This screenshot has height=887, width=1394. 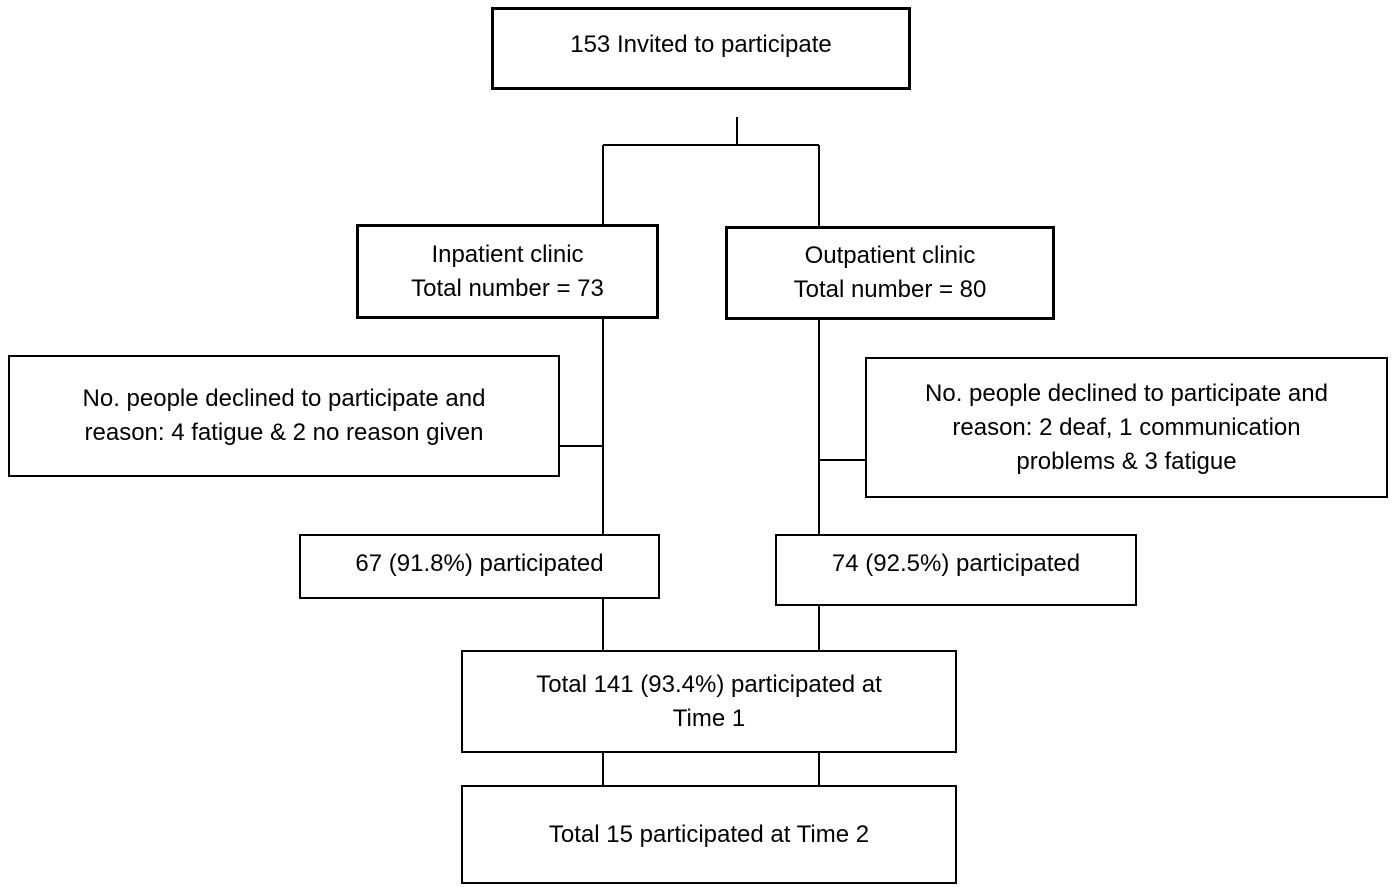 I want to click on time2-total-box: Total 15 participated at Time 2, so click(x=709, y=834).